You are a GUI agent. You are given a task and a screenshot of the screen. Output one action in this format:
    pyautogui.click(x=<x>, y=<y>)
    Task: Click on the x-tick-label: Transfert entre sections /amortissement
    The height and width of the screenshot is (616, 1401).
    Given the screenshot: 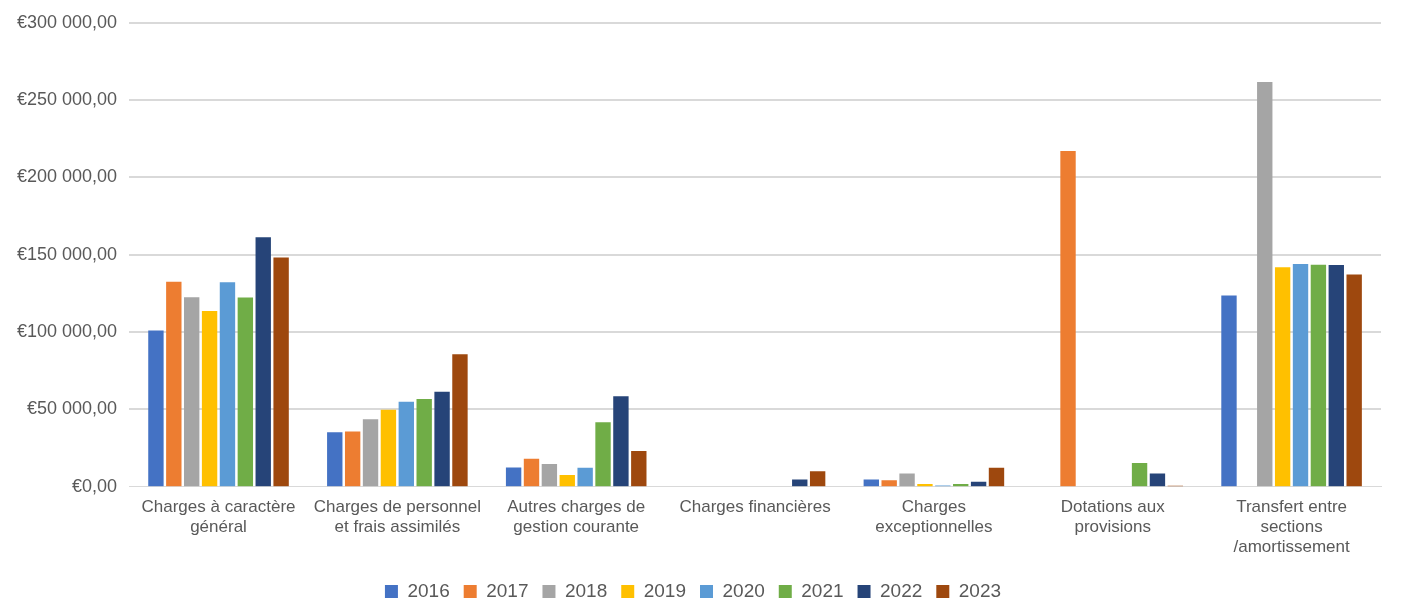 What is the action you would take?
    pyautogui.click(x=1291, y=526)
    